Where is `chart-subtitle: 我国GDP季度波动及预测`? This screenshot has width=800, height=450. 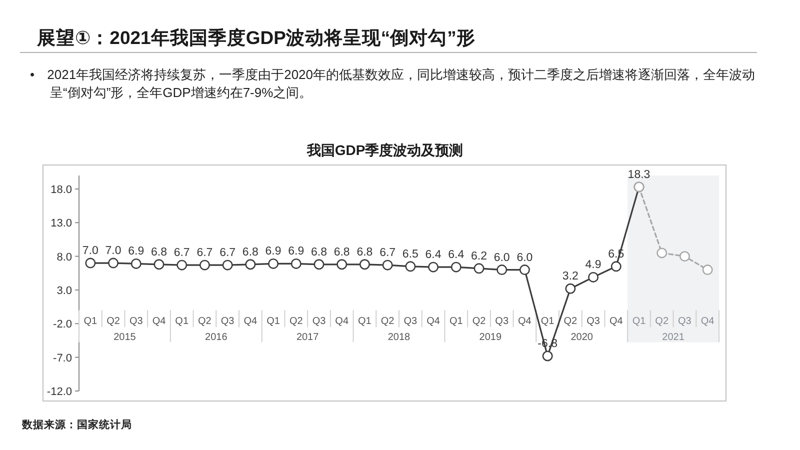 chart-subtitle: 我国GDP季度波动及预测 is located at coordinates (385, 150).